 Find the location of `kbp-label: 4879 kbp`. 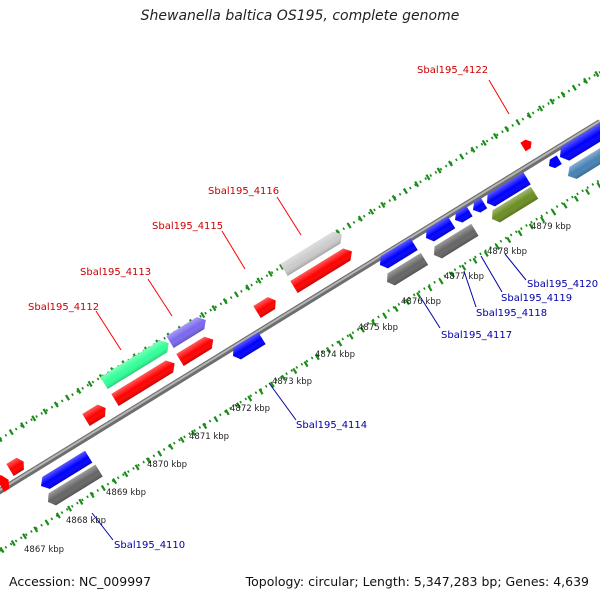

kbp-label: 4879 kbp is located at coordinates (551, 227).